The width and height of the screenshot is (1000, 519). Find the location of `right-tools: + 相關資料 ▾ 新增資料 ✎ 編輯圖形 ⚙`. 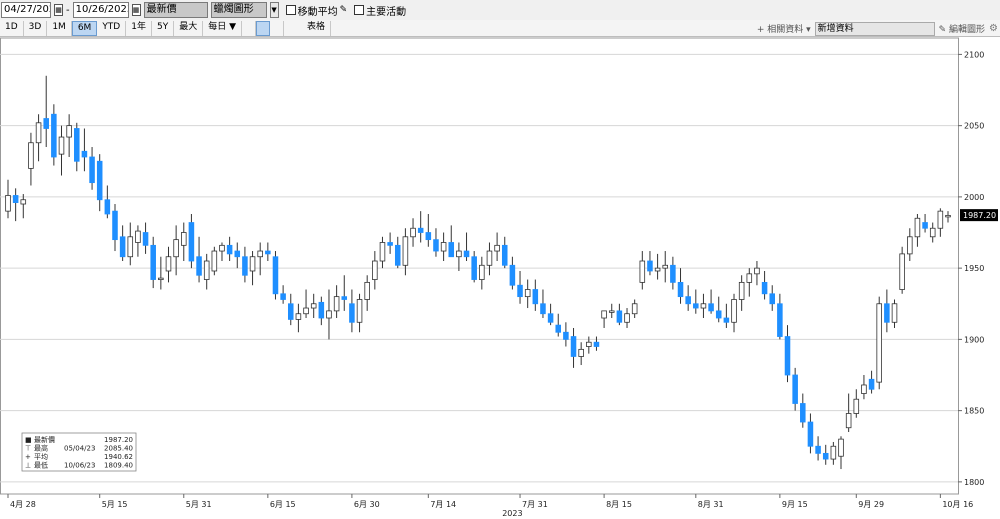

right-tools: + 相關資料 ▾ 新增資料 ✎ 編輯圖形 ⚙ is located at coordinates (878, 28).